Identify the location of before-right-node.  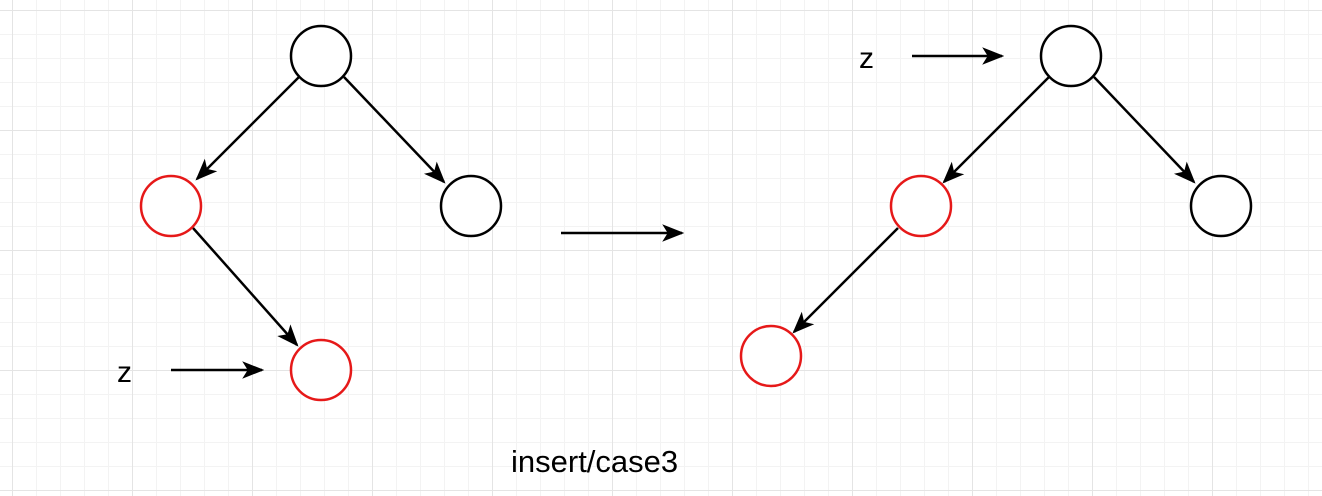
(471, 206).